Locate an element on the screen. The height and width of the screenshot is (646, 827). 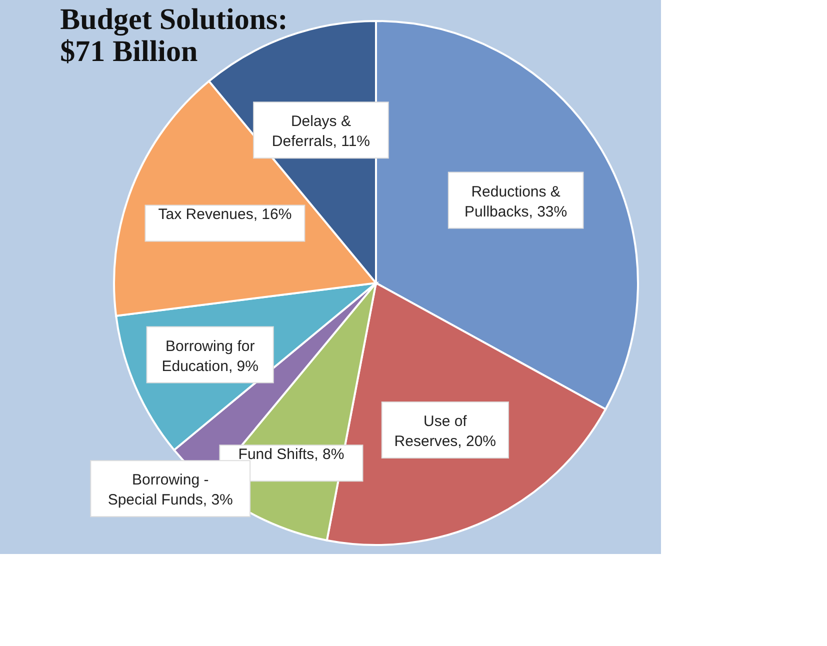
chart-title: Budget Solutions: $71 Billion is located at coordinates (174, 35).